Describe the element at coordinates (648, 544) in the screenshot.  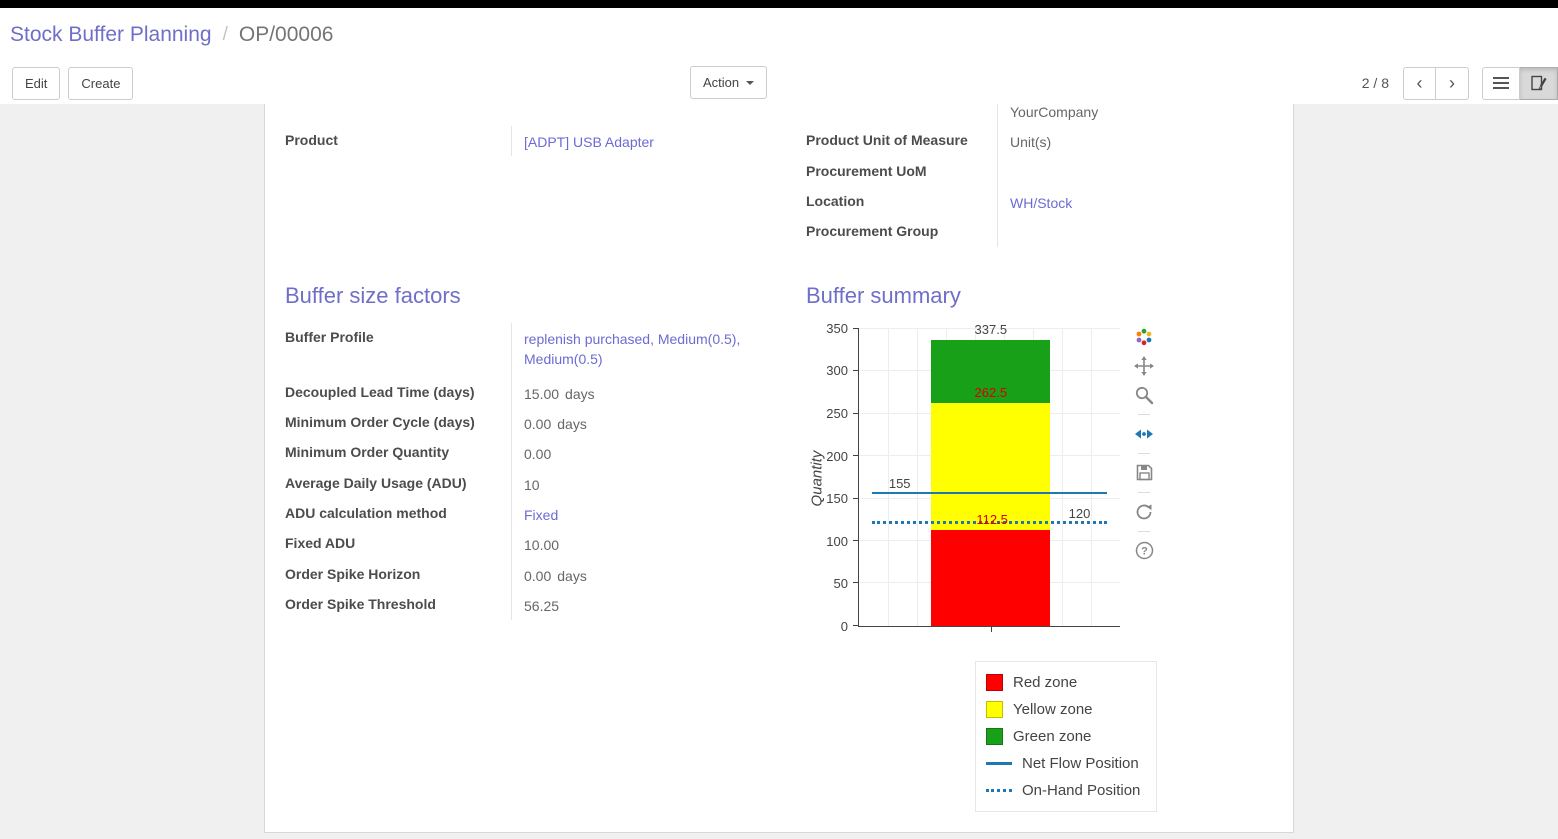
I see `fixed-adu-value: 10.00` at that location.